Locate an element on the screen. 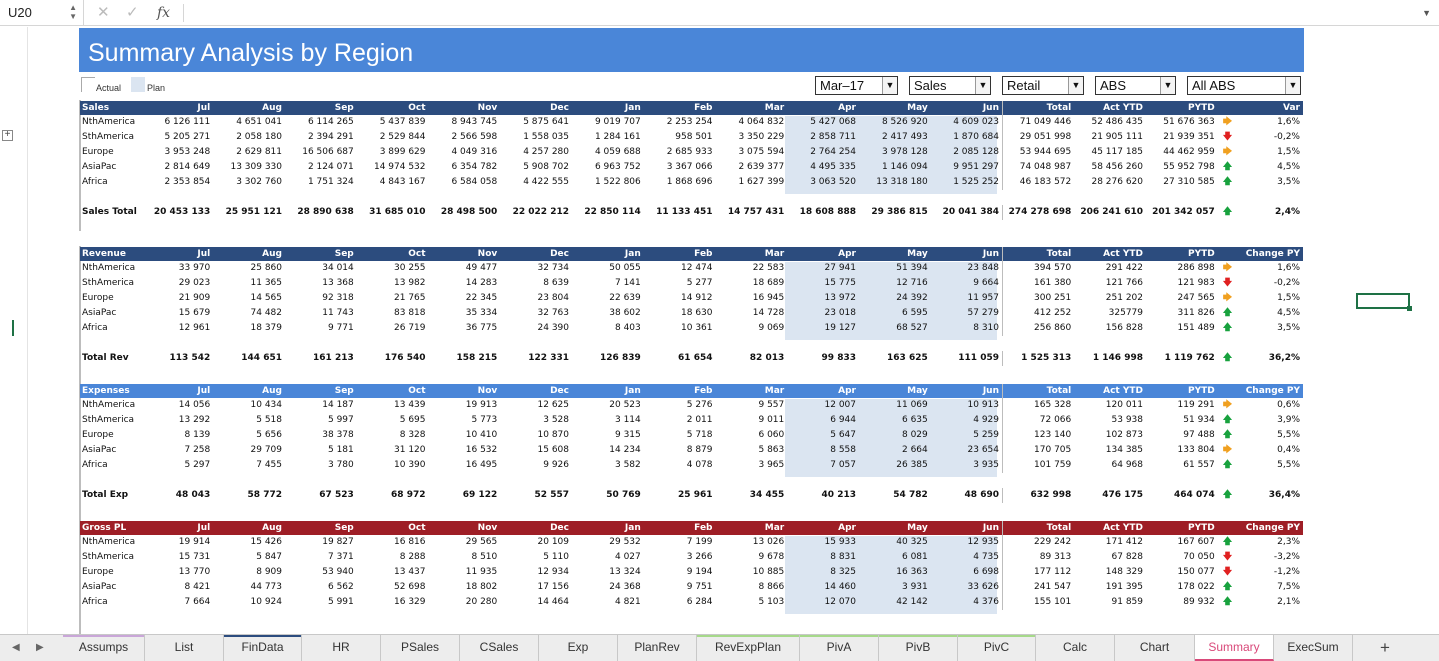 The height and width of the screenshot is (661, 1439). cell: 28 276 620 is located at coordinates (1117, 182).